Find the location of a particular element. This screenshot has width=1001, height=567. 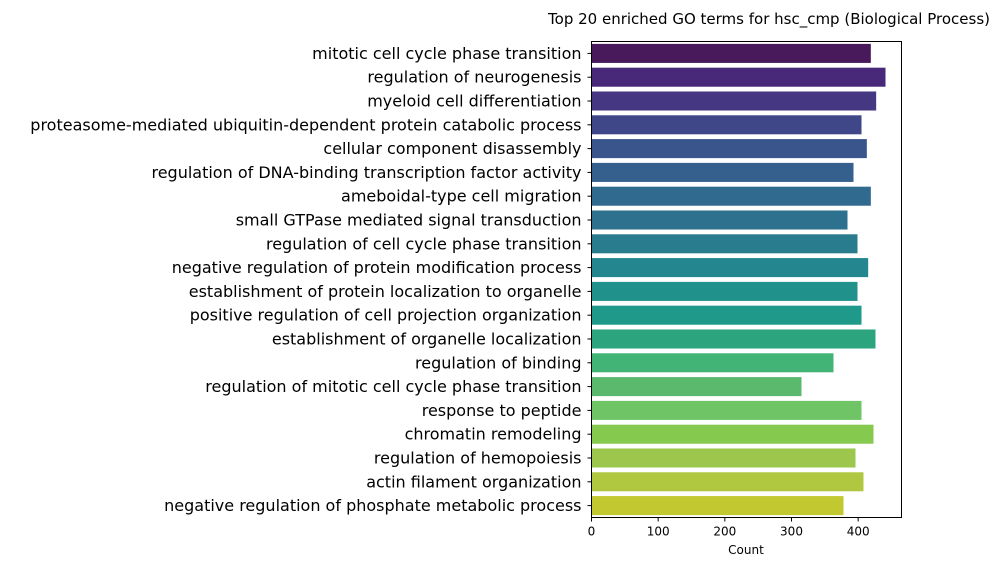

category-label: establishment of organelle localization is located at coordinates (427, 339).